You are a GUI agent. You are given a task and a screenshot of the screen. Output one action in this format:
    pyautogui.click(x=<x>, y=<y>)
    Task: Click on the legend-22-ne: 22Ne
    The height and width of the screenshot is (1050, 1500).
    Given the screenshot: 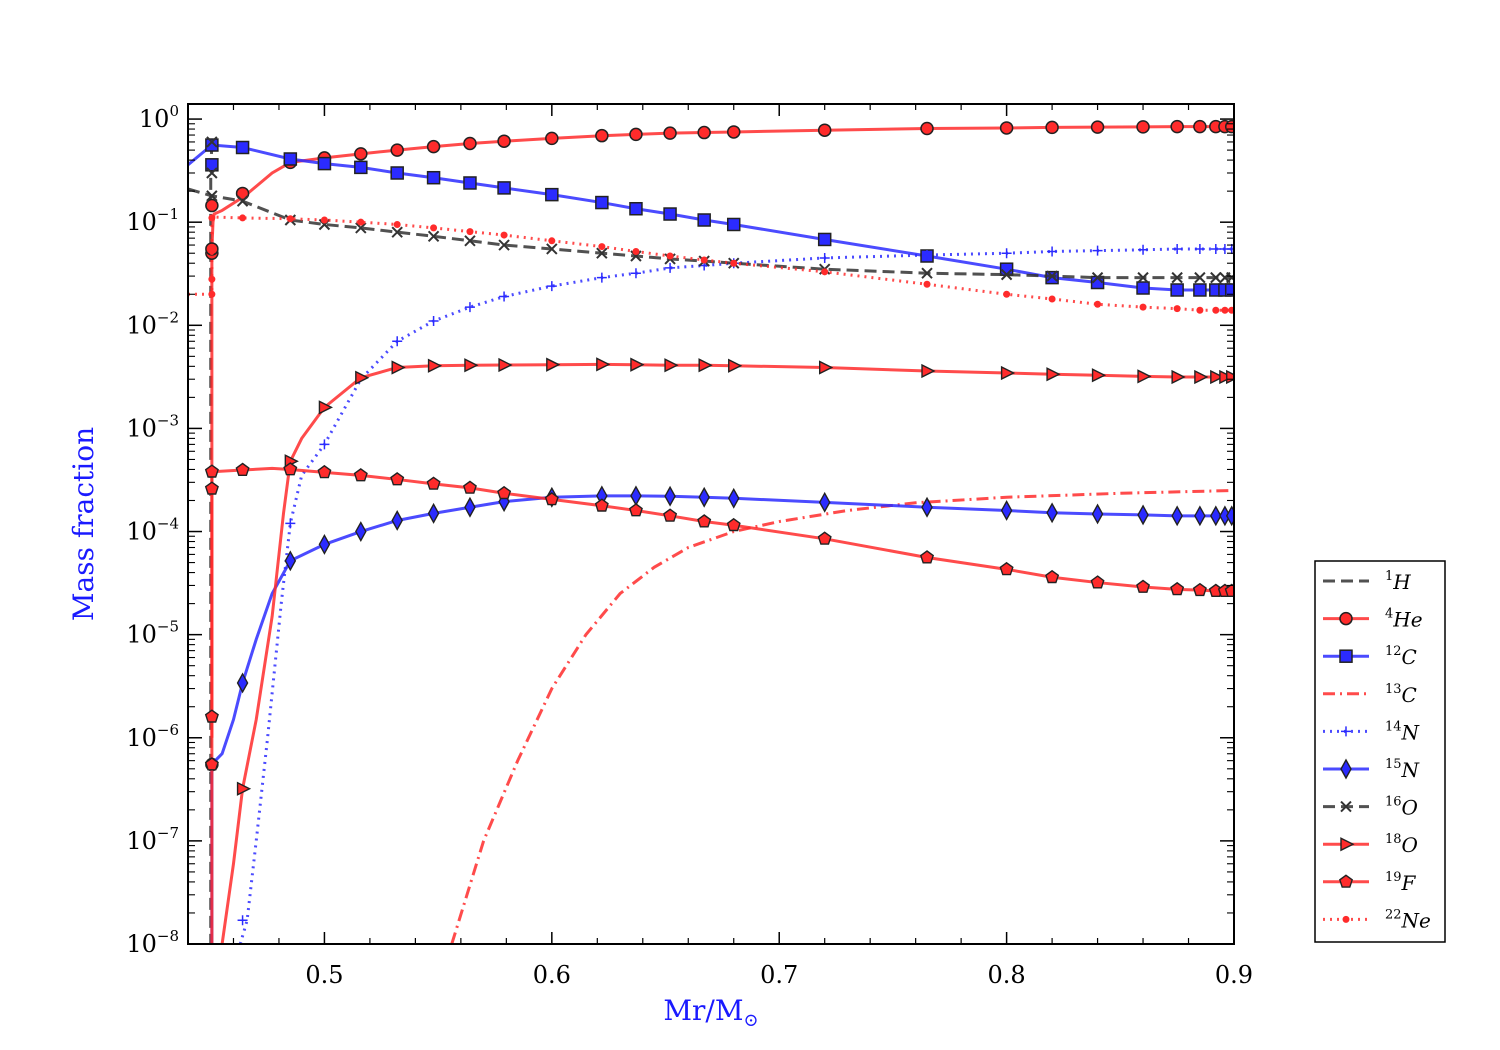 What is the action you would take?
    pyautogui.click(x=1377, y=919)
    